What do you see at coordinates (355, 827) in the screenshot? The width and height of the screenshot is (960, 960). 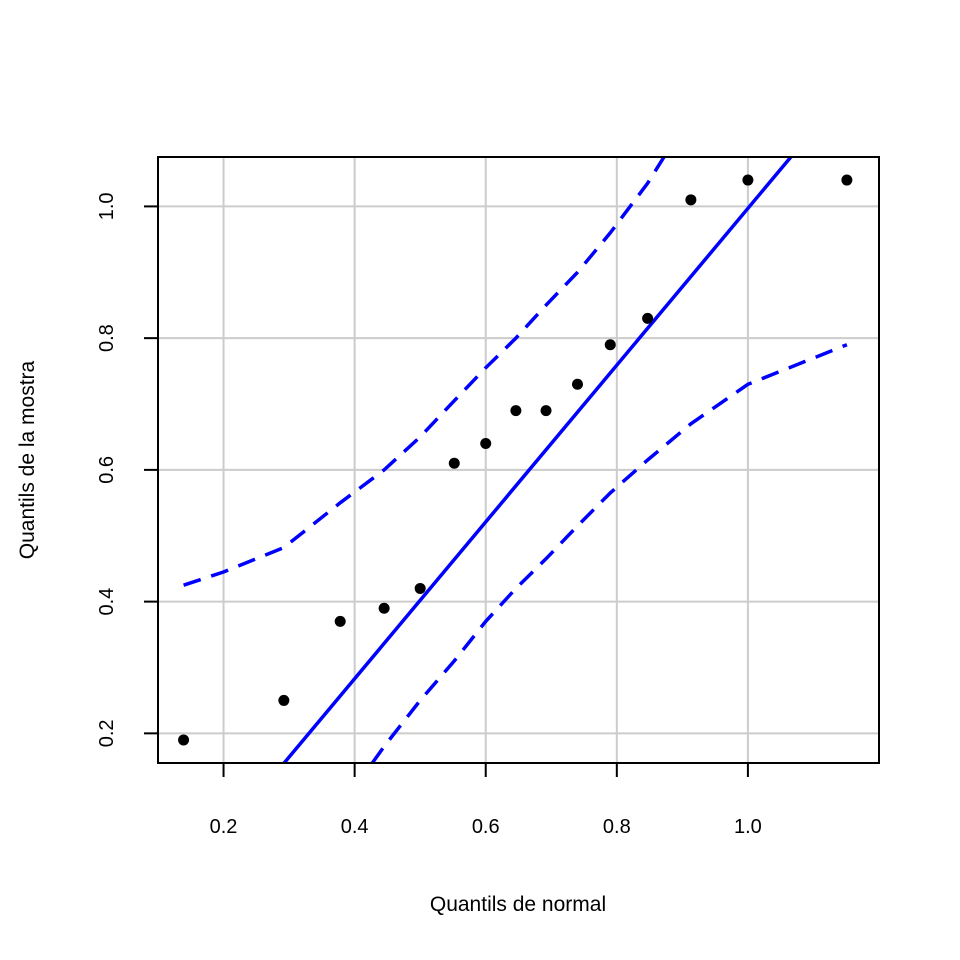 I see `x-tick-label: 0.4` at bounding box center [355, 827].